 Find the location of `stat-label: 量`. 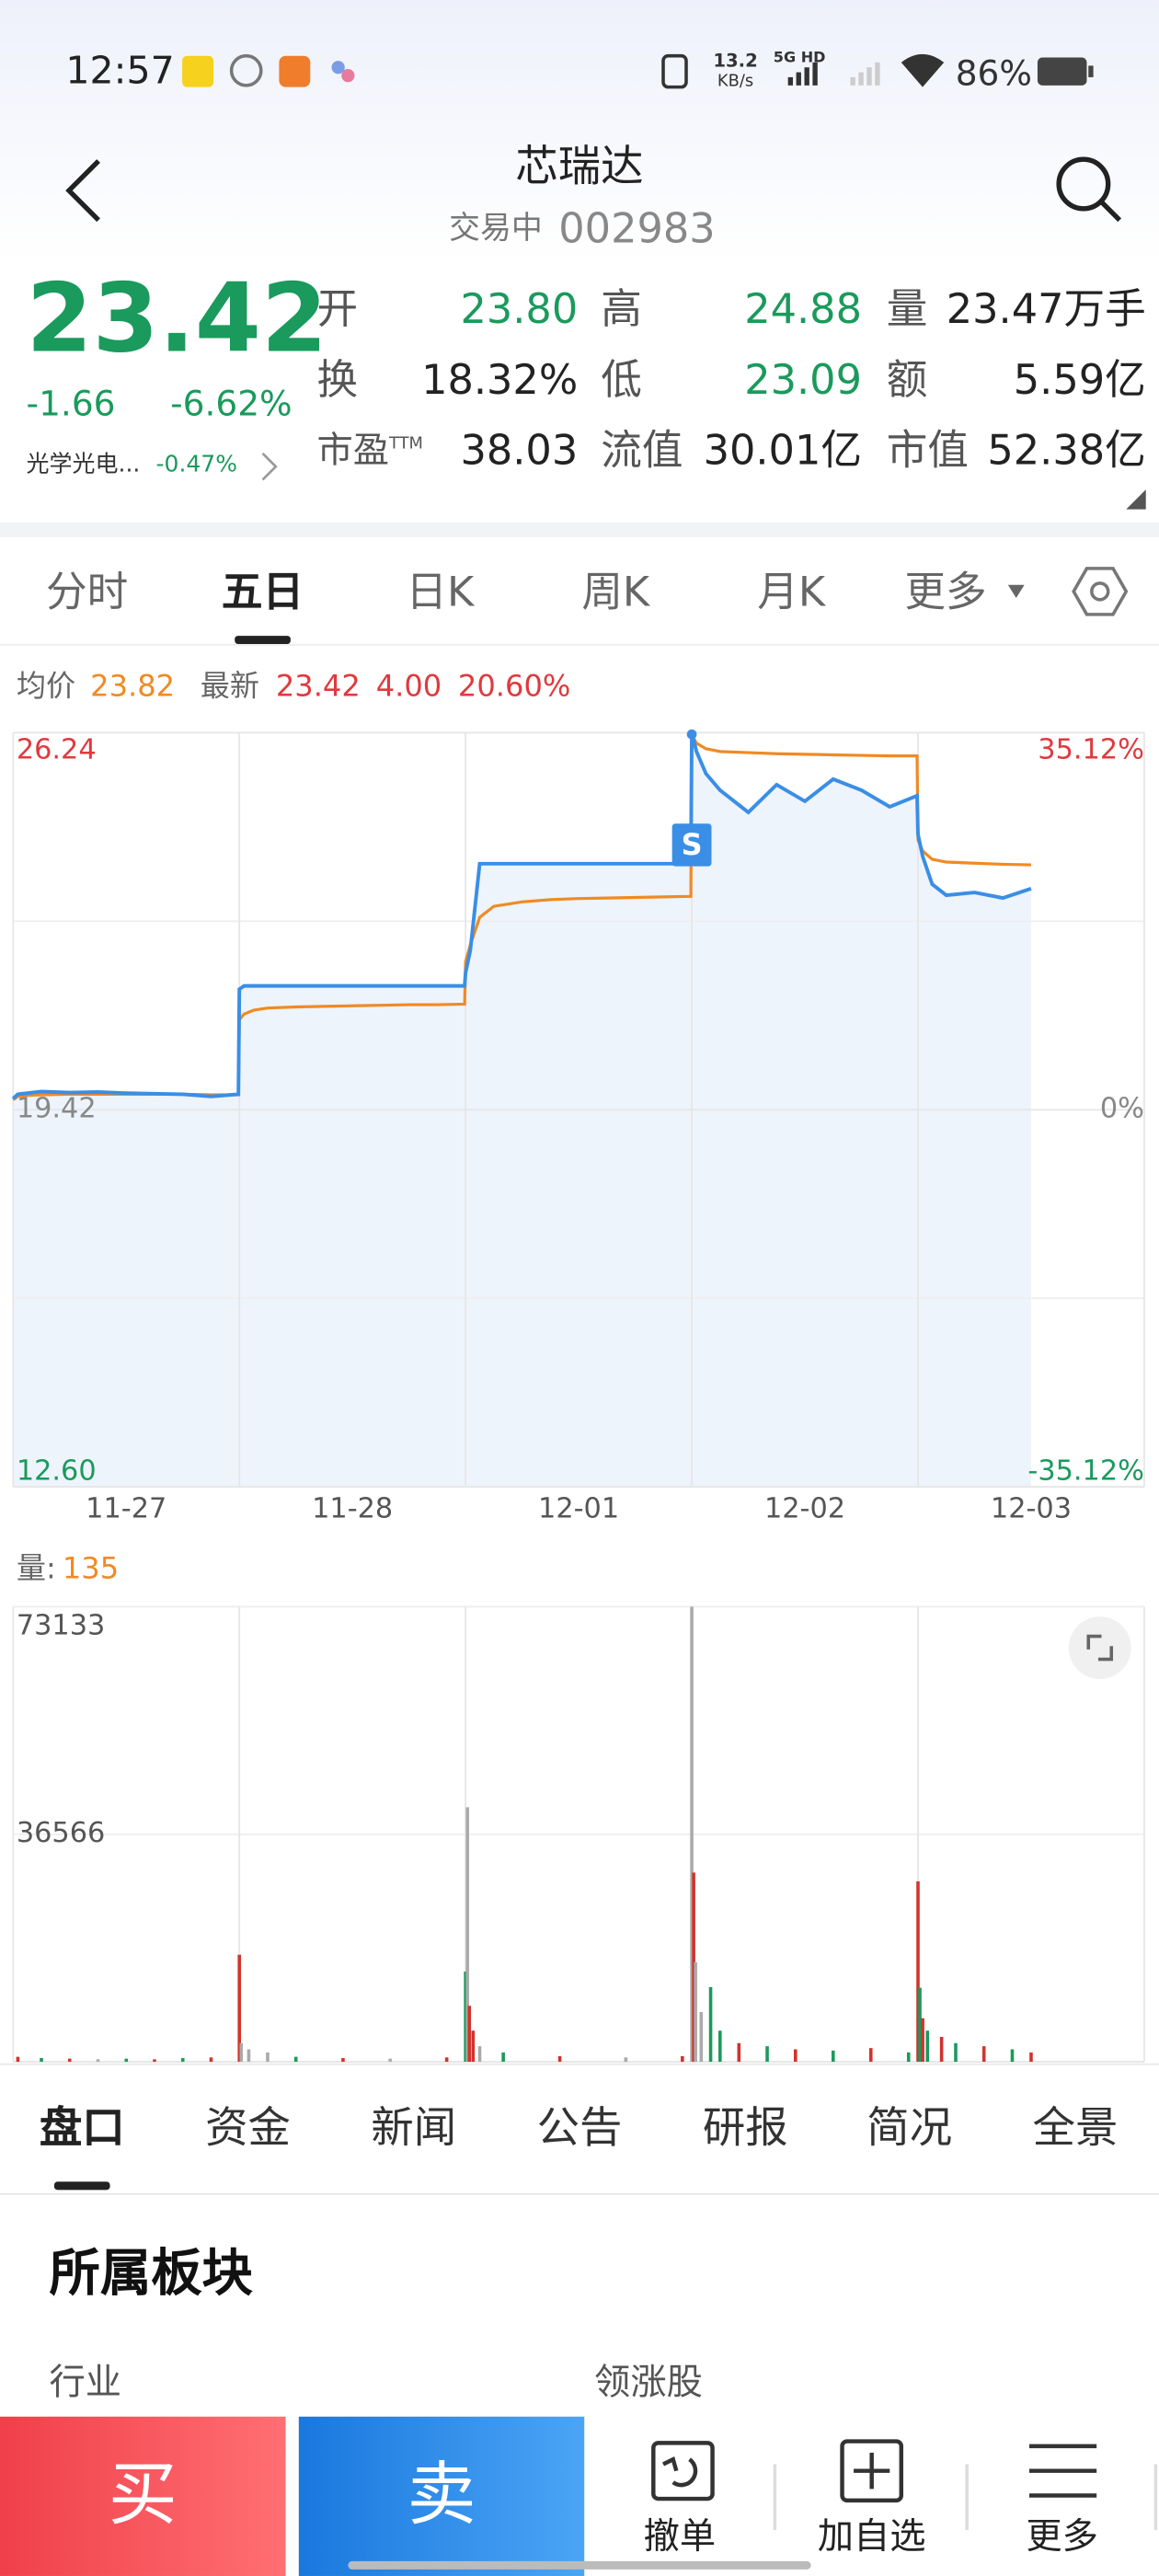

stat-label: 量 is located at coordinates (907, 309).